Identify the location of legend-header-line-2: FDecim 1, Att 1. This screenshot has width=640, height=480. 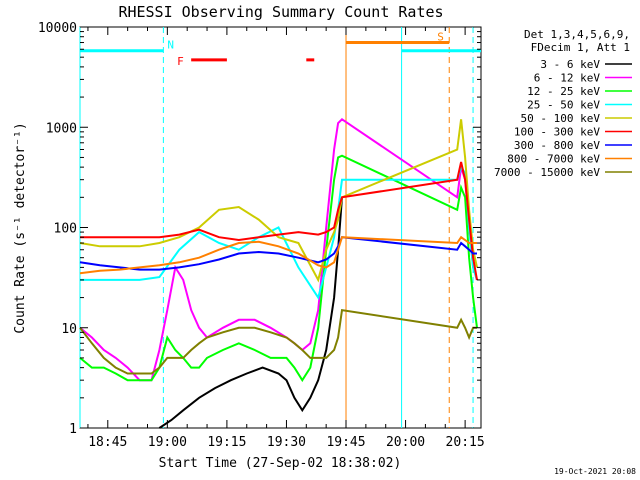
(580, 47).